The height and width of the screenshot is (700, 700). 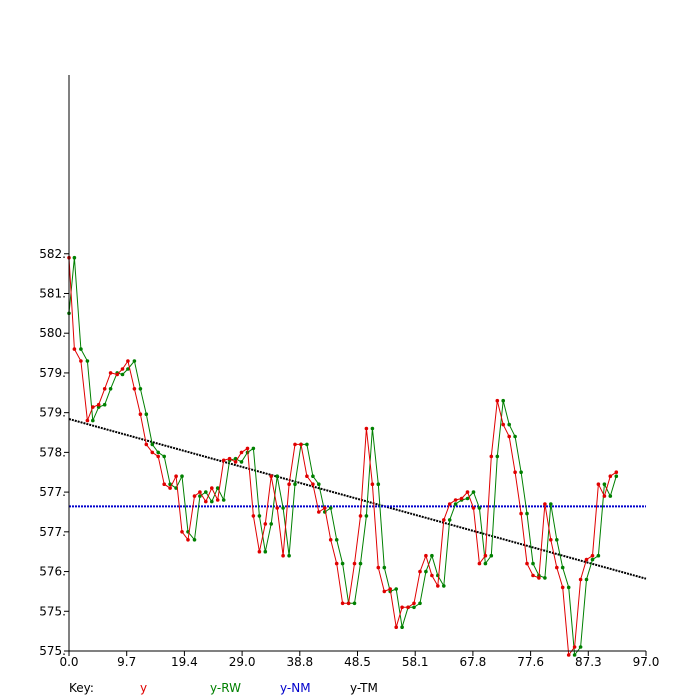 I want to click on x-tick-label: 19.4, so click(x=184, y=662).